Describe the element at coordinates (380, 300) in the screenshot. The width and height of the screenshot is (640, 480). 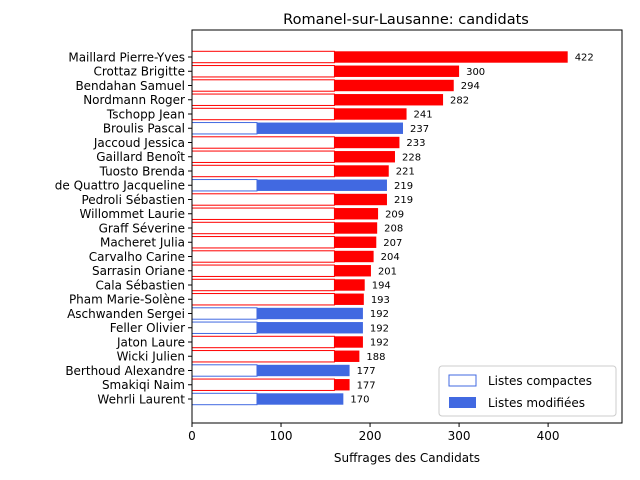
I see `data-label: 193` at that location.